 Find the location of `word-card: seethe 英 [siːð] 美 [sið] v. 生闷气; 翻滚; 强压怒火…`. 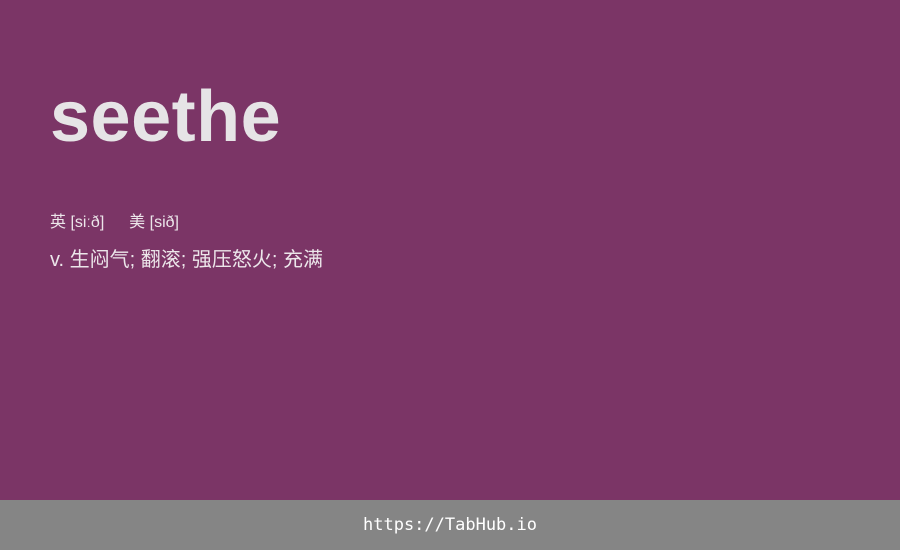

word-card: seethe 英 [siːð] 美 [sið] v. 生闷气; 翻滚; 强压怒火… is located at coordinates (186, 174).